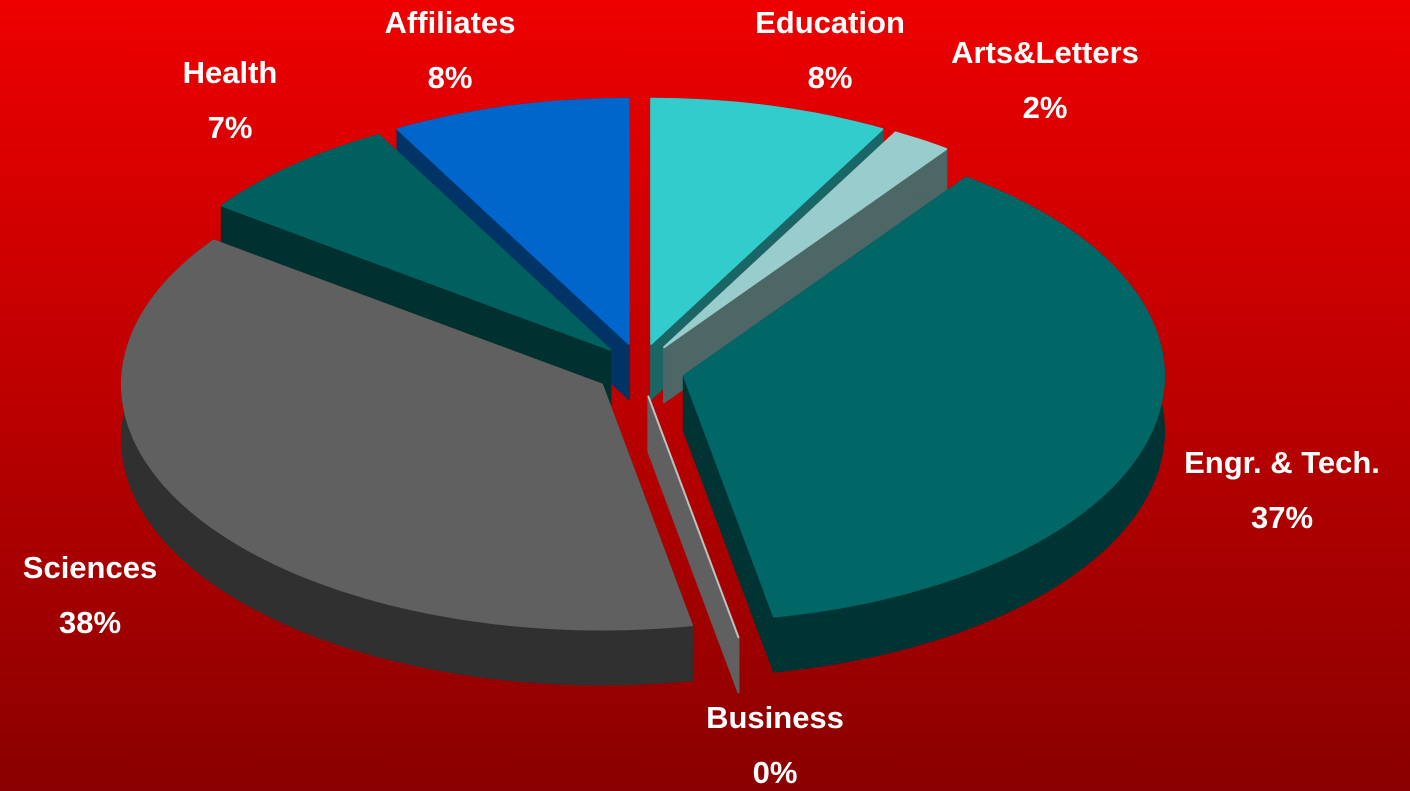  I want to click on slice-label: Engr. & Tech., so click(1282, 462).